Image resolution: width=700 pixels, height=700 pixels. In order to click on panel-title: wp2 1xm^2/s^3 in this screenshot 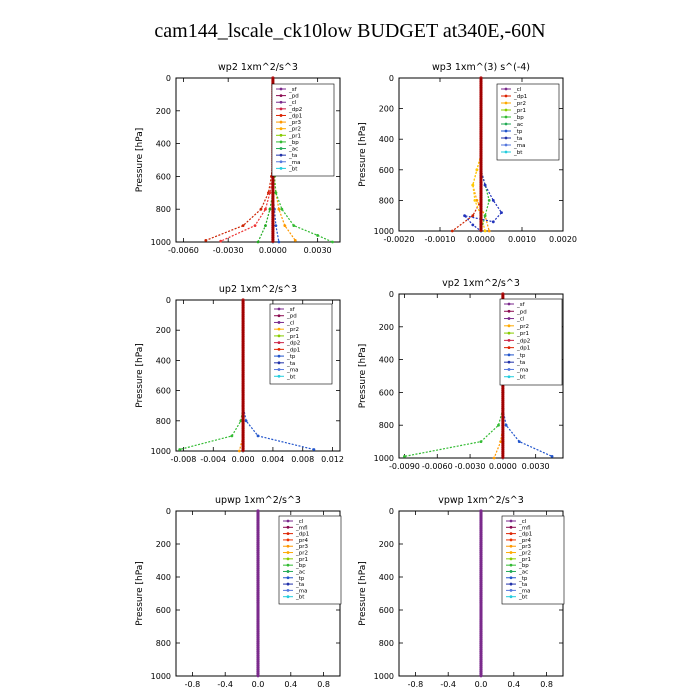, I will do `click(258, 67)`.